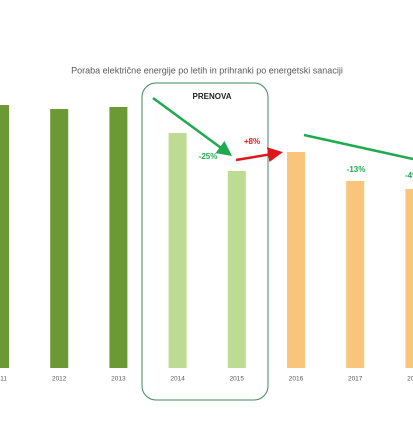  I want to click on annotation: -4%, so click(409, 175).